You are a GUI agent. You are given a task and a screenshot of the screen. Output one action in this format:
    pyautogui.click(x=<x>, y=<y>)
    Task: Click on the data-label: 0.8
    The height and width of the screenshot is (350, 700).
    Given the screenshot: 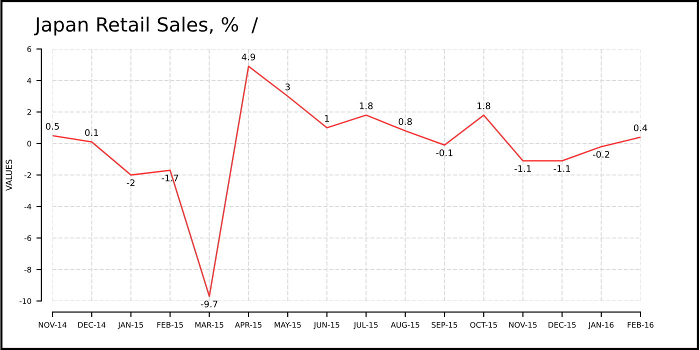 What is the action you would take?
    pyautogui.click(x=405, y=121)
    